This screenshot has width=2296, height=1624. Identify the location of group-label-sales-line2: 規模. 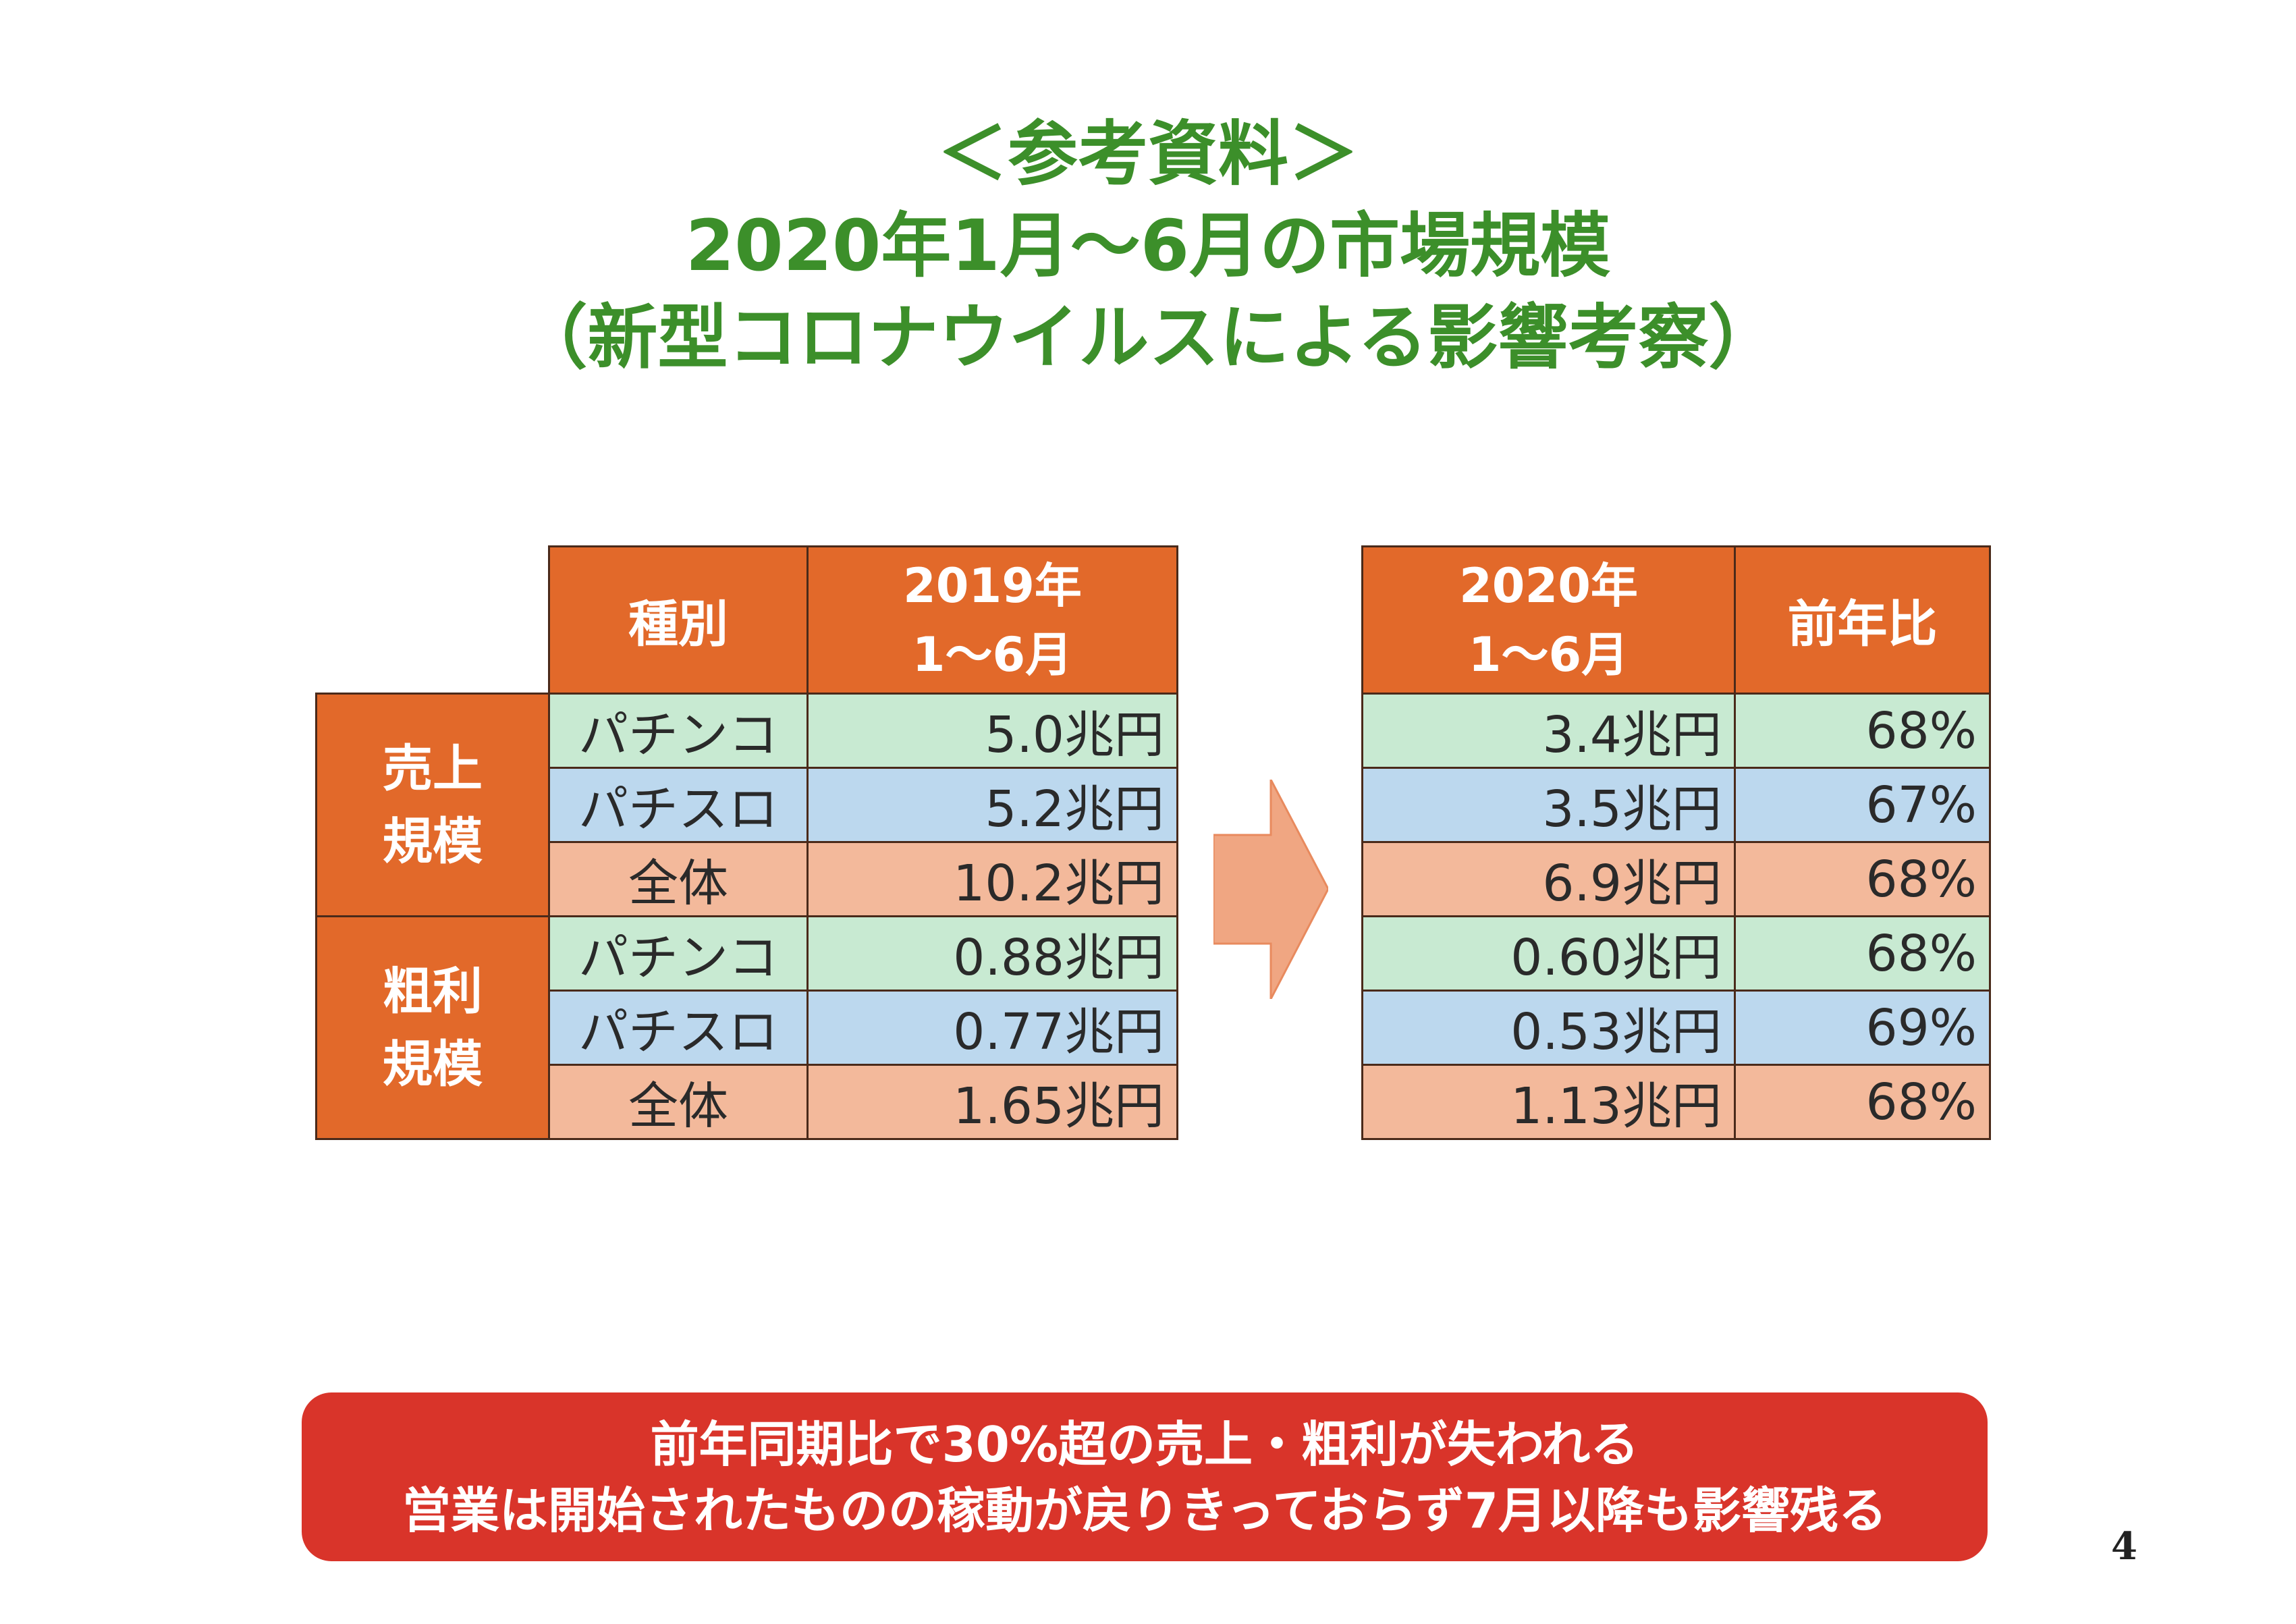
(433, 841).